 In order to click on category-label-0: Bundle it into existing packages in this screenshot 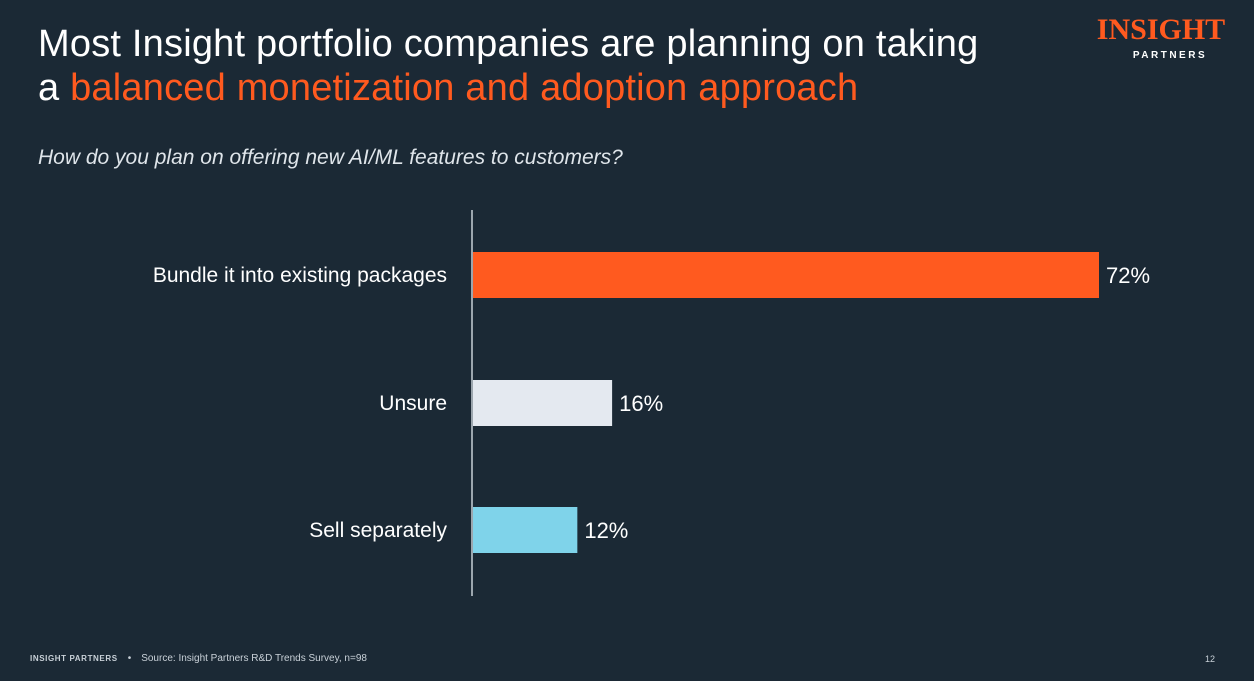, I will do `click(300, 275)`.